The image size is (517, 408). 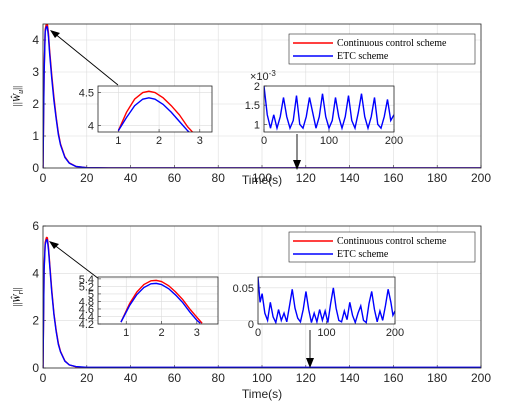 I want to click on top-inset-peak-ticks: 1 2 3 4 4.5, so click(x=141, y=117).